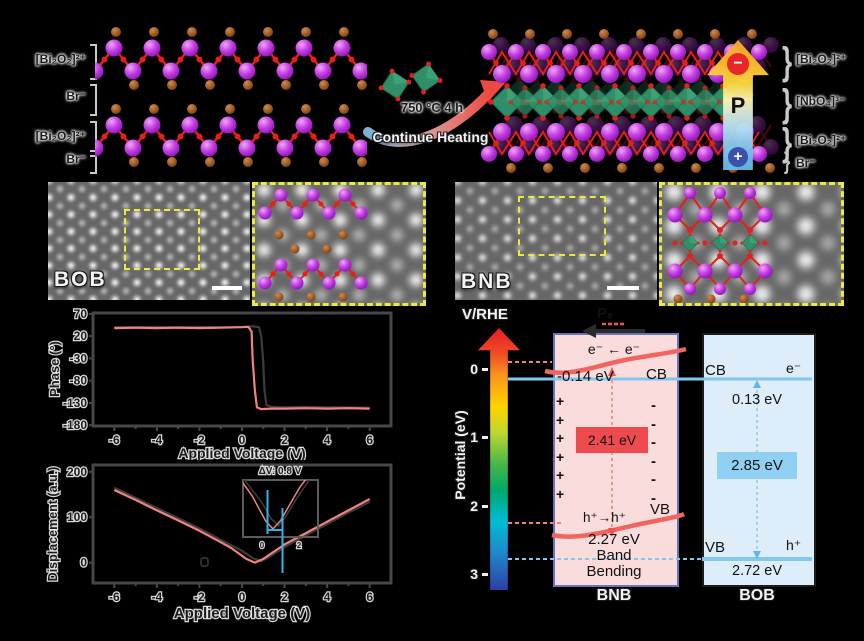 The height and width of the screenshot is (641, 864). I want to click on tem-inset-bnb, so click(751, 244).